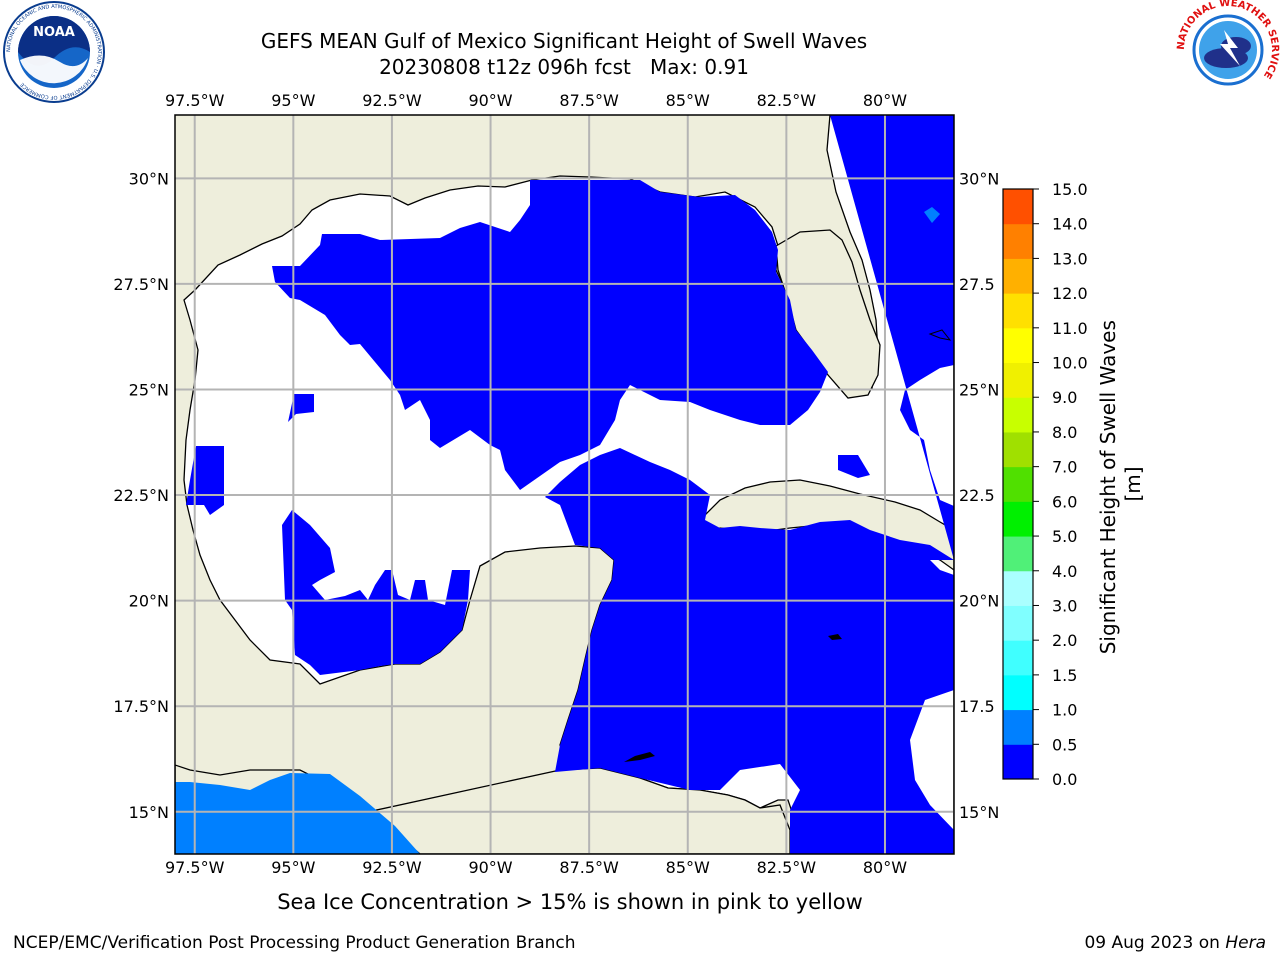 The width and height of the screenshot is (1280, 960). What do you see at coordinates (688, 100) in the screenshot?
I see `lon-tick-top: 85°W` at bounding box center [688, 100].